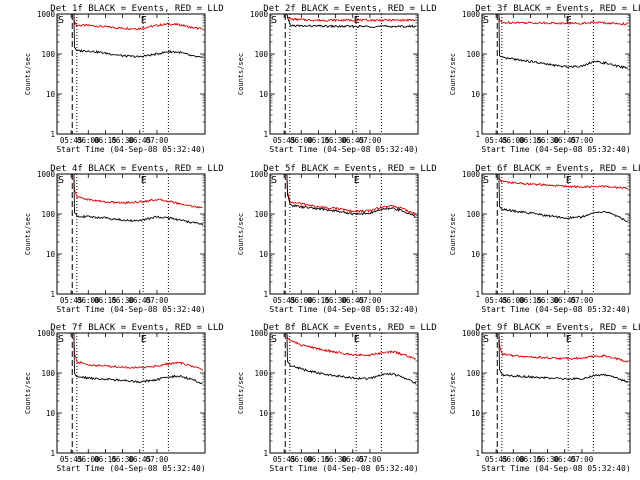 The image size is (640, 480). Describe the element at coordinates (557, 328) in the screenshot. I see `panel-title: Det 9f BLACK = Events, RED = LLD` at that location.